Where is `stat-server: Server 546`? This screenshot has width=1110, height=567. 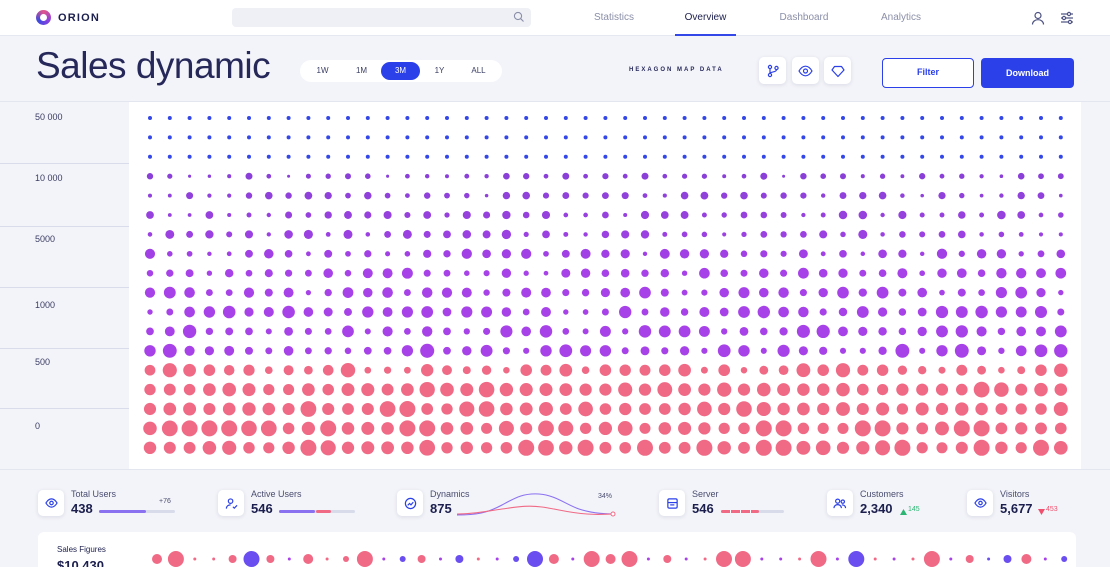 stat-server: Server 546 is located at coordinates (734, 504).